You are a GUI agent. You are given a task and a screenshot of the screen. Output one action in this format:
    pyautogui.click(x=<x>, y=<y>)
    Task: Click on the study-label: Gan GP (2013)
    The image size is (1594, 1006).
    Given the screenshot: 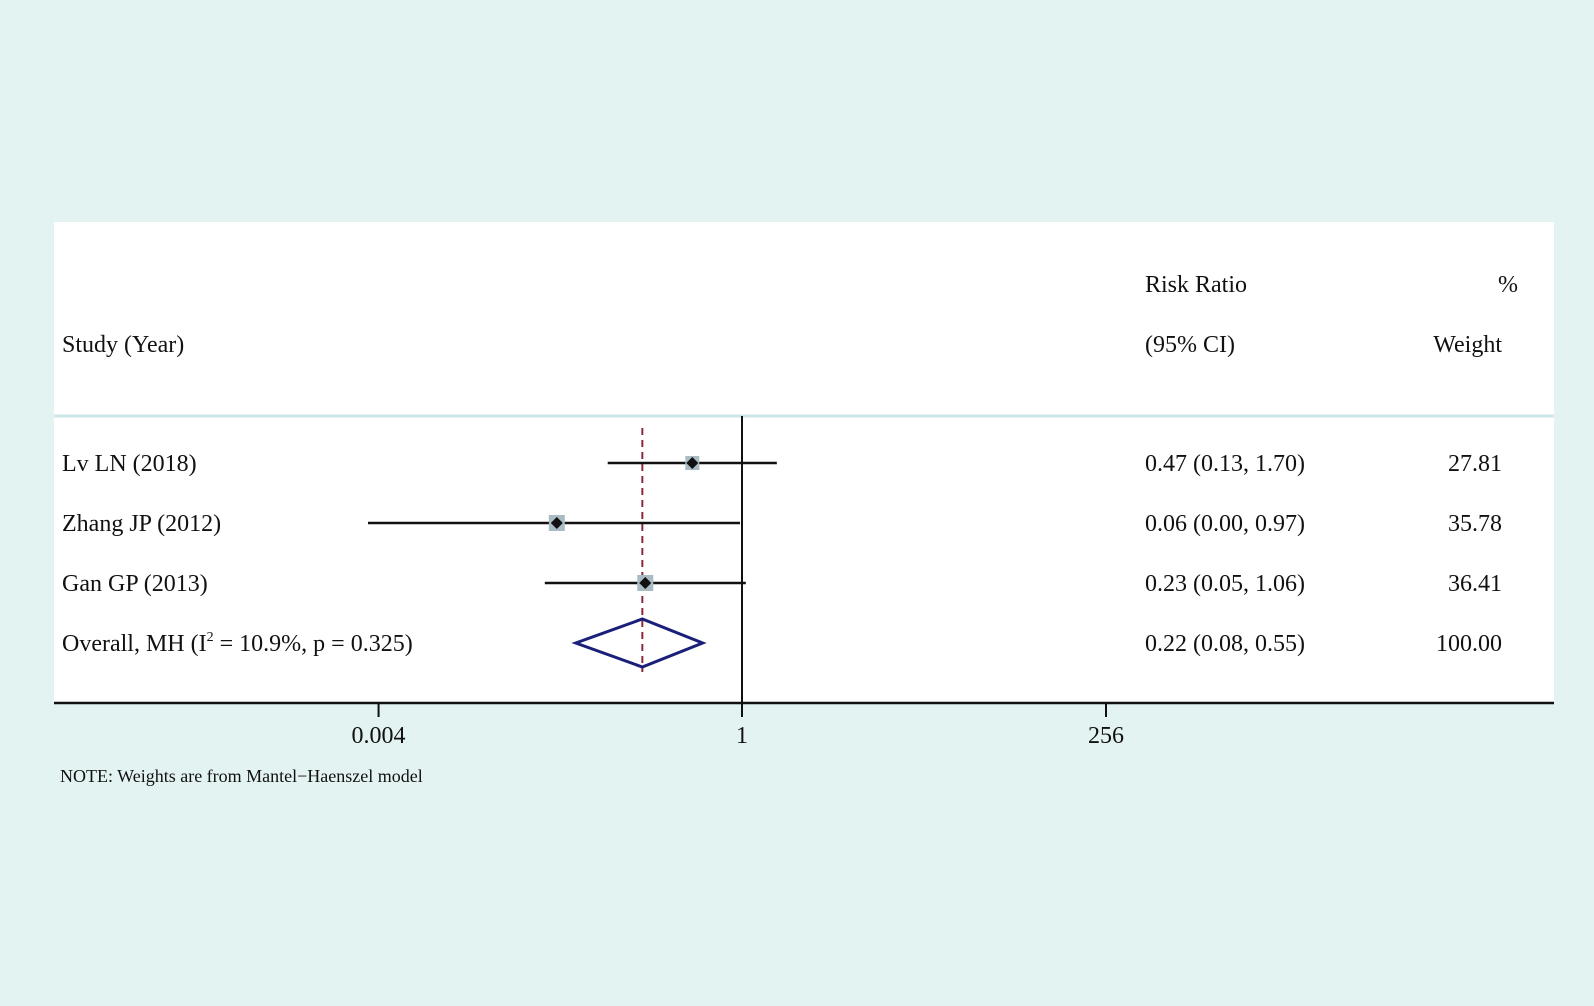 What is the action you would take?
    pyautogui.click(x=135, y=584)
    